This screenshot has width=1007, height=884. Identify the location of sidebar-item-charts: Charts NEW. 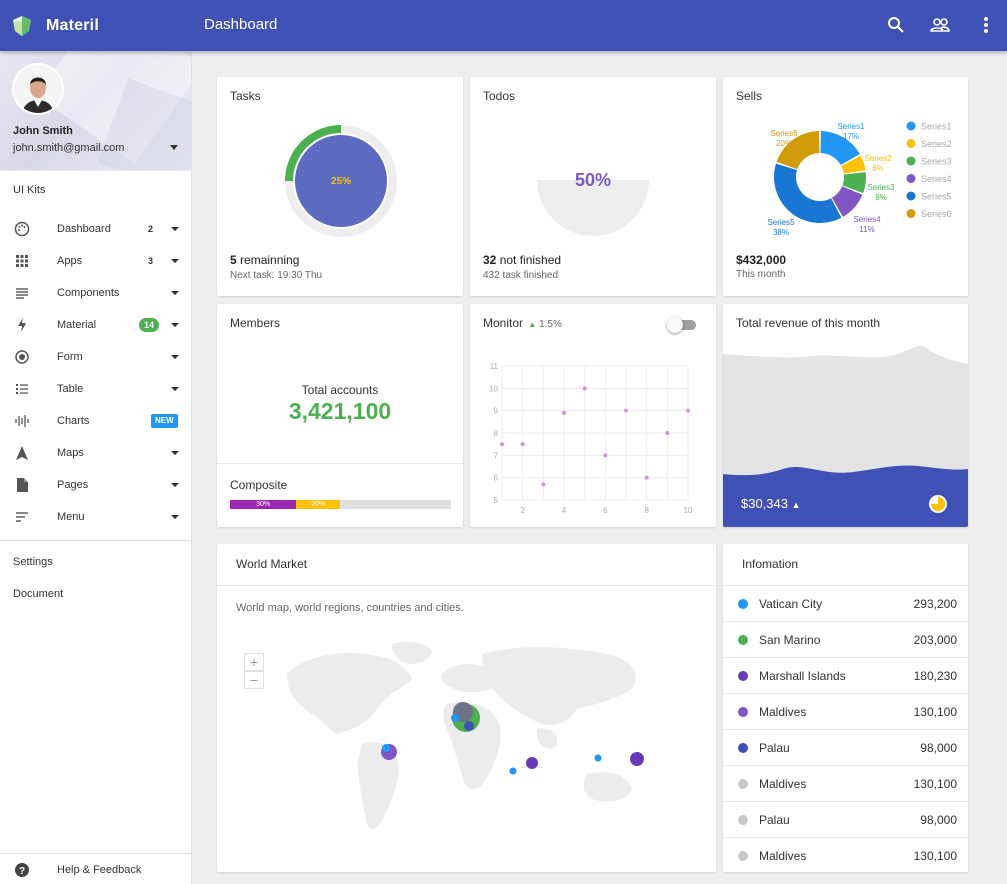
(95, 421).